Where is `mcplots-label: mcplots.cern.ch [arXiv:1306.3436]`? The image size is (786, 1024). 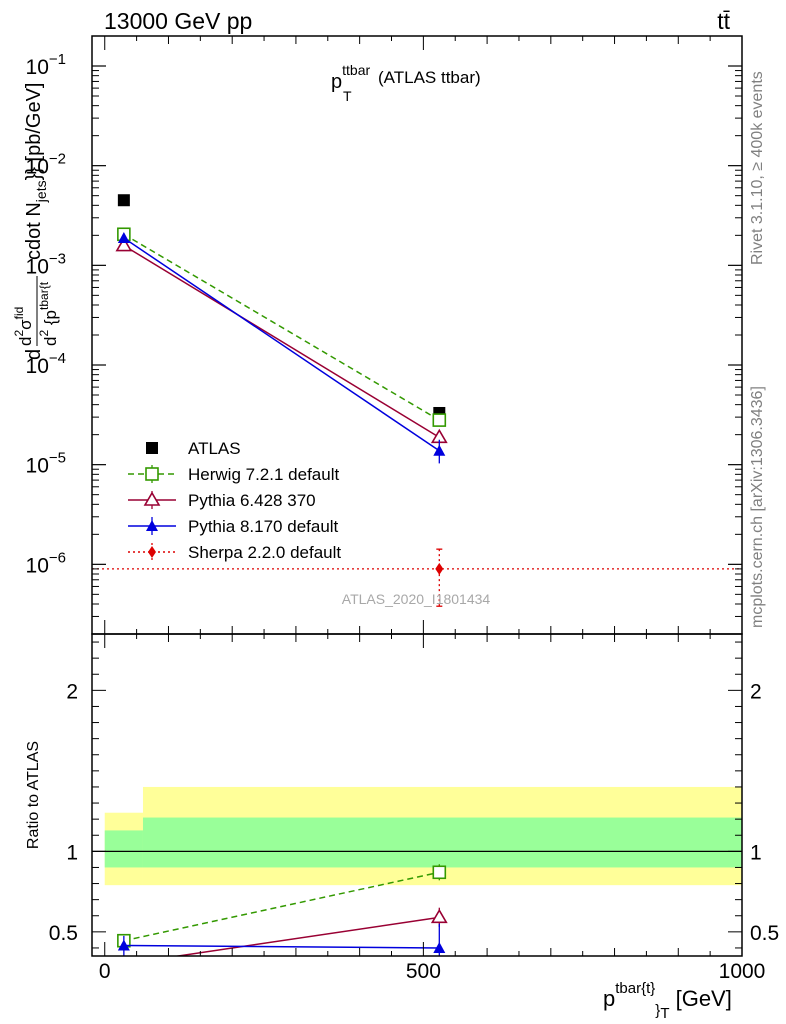 mcplots-label: mcplots.cern.ch [arXiv:1306.3436] is located at coordinates (757, 507).